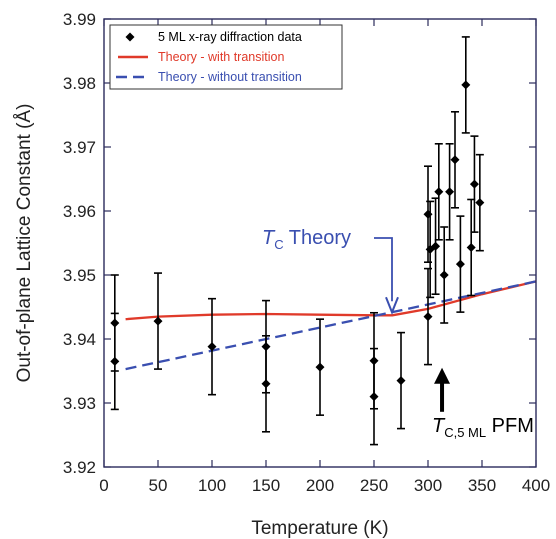 The image size is (556, 539). Describe the element at coordinates (79, 467) in the screenshot. I see `y-tick-label: 3.92` at that location.